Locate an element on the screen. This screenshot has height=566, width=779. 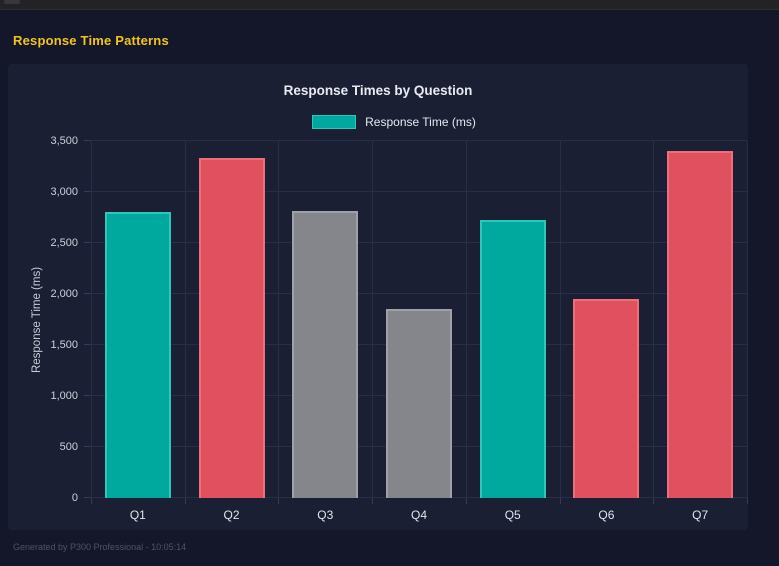
y-tick-label: 500 is located at coordinates (68, 447).